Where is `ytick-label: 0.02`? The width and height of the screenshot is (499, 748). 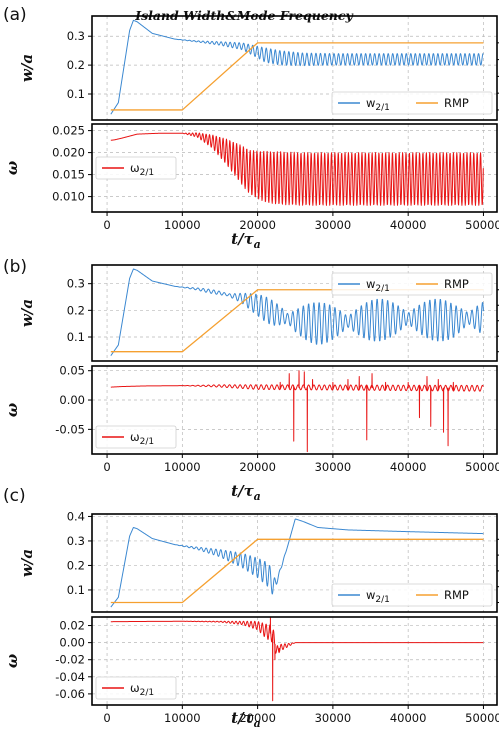
ytick-label: 0.02 is located at coordinates (72, 626).